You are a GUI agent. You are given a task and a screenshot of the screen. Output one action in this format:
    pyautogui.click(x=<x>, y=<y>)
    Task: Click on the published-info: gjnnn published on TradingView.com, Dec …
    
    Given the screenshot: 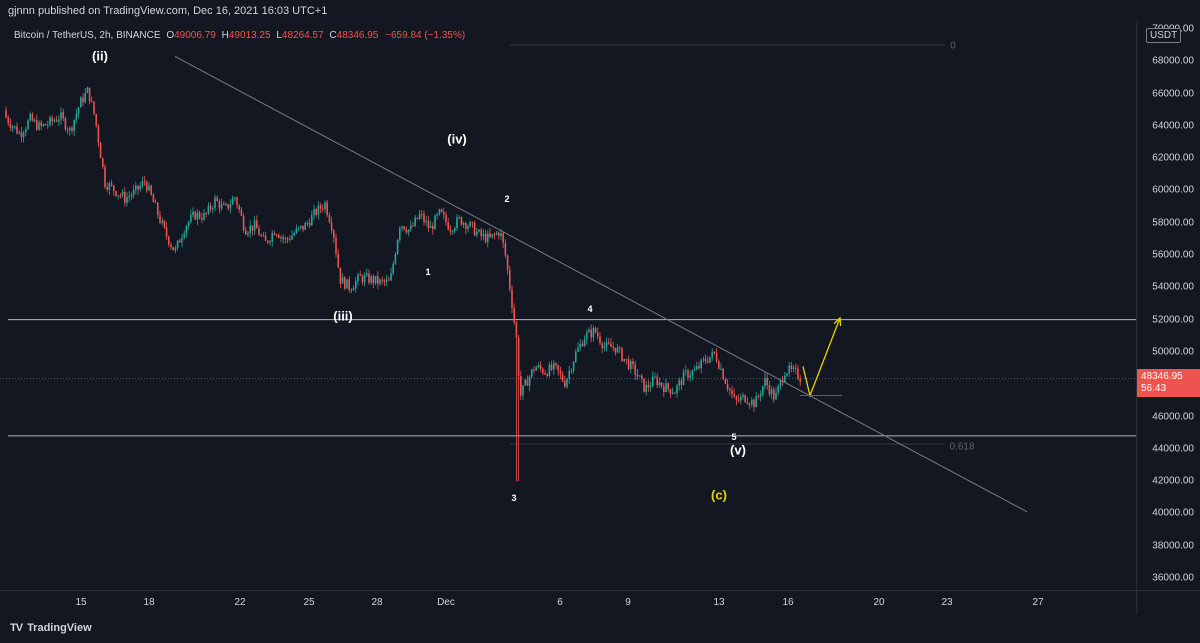 What is the action you would take?
    pyautogui.click(x=168, y=11)
    